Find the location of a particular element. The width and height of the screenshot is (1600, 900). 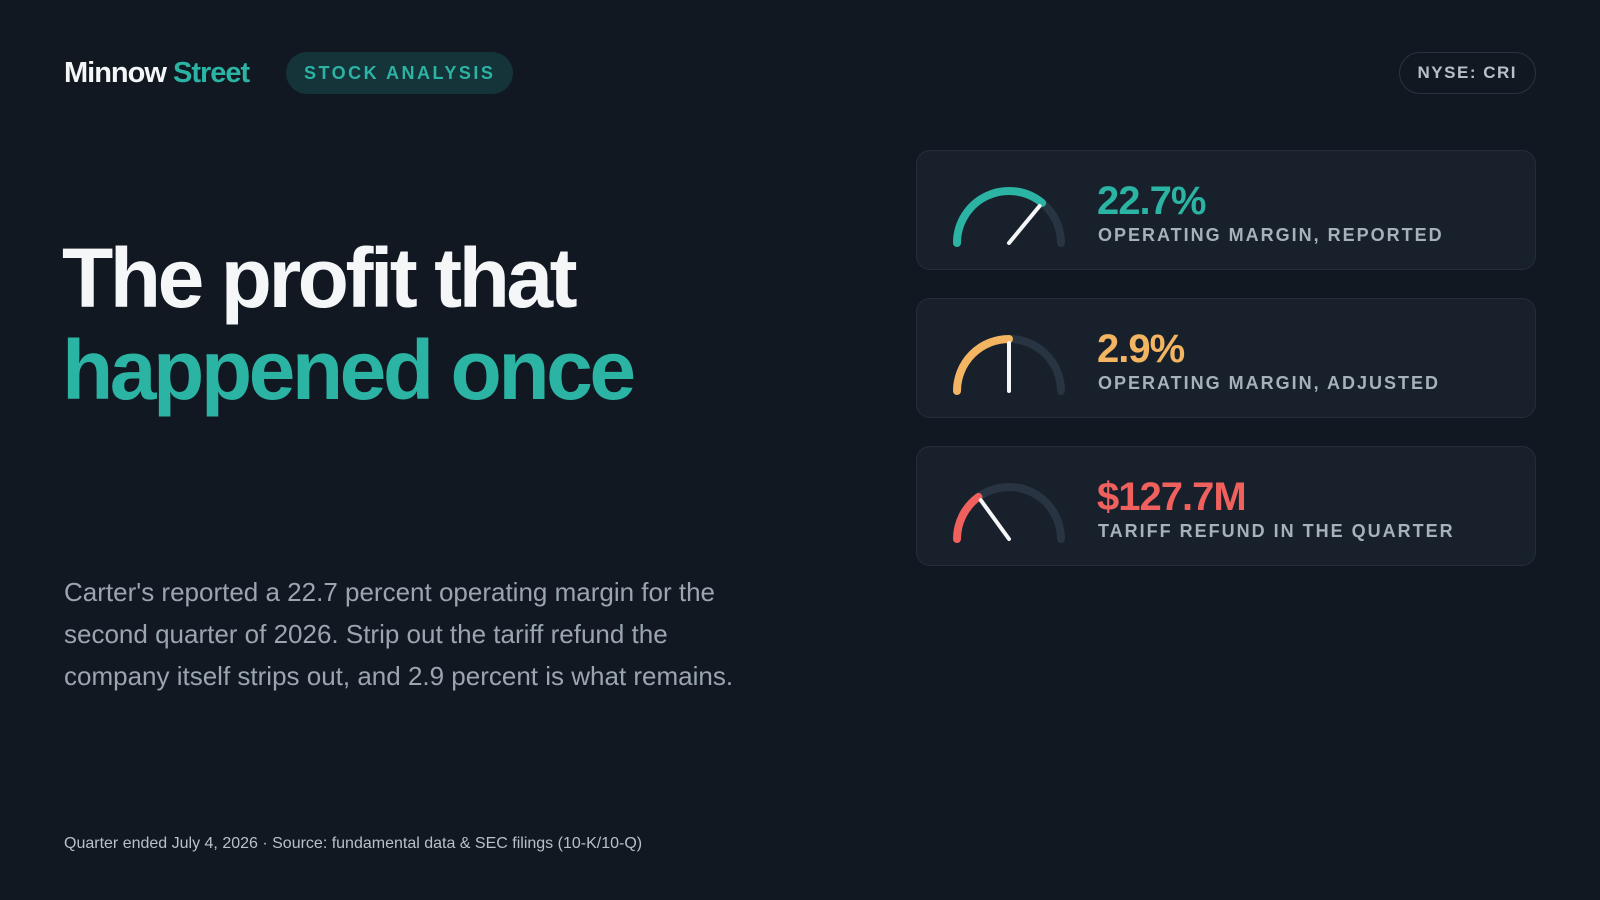

ticker-badge: NYSE: CRI is located at coordinates (1467, 73).